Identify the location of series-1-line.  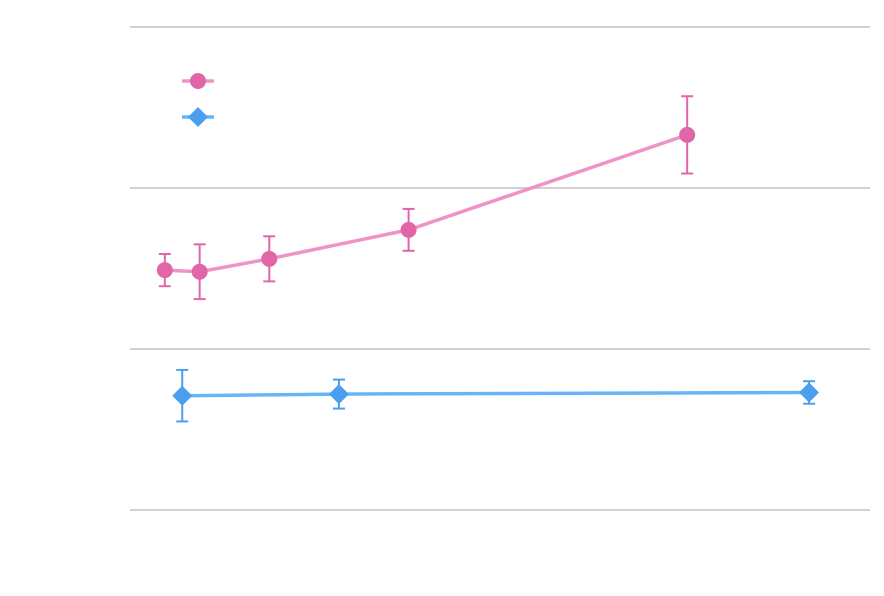
(426, 203).